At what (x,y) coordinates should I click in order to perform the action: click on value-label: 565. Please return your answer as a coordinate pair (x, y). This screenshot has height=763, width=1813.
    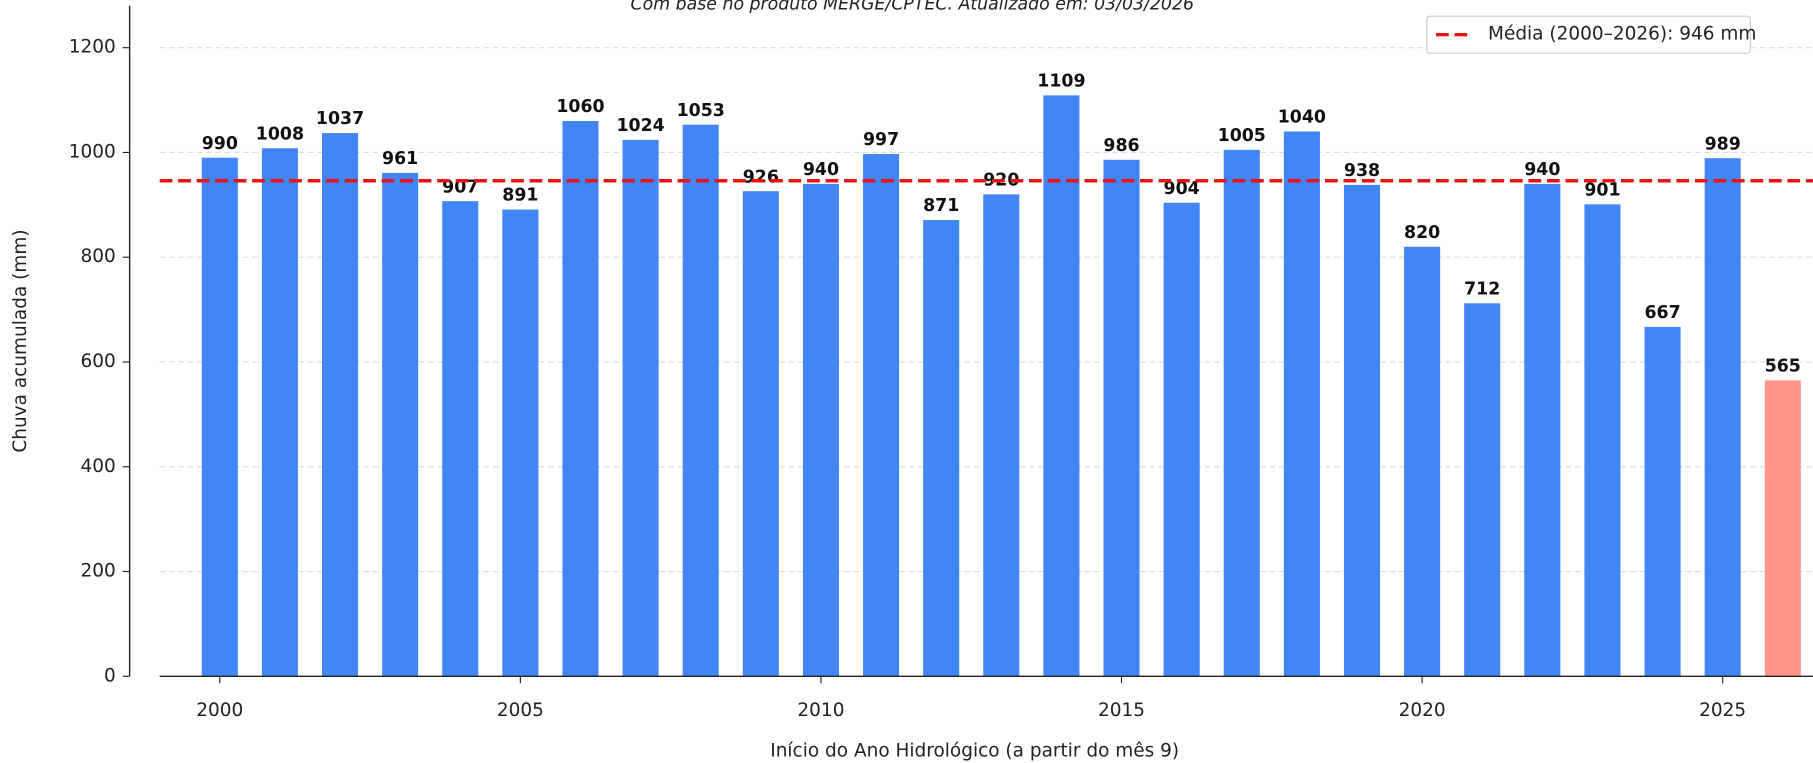
    Looking at the image, I should click on (1783, 366).